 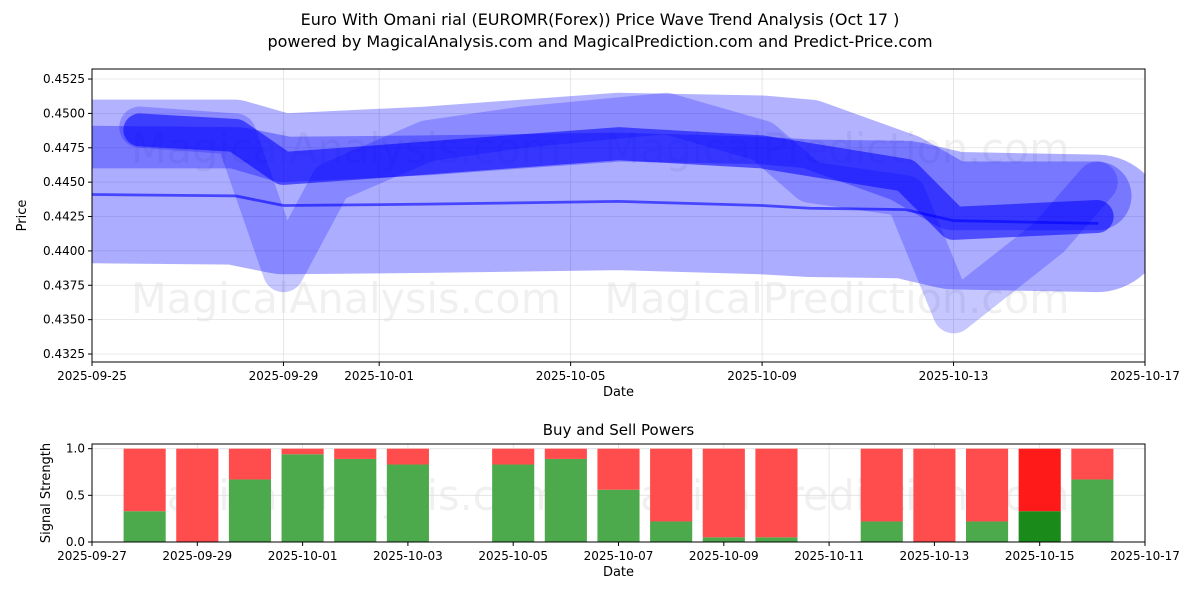 What do you see at coordinates (619, 556) in the screenshot?
I see `x-tick-label: 2025-10-07` at bounding box center [619, 556].